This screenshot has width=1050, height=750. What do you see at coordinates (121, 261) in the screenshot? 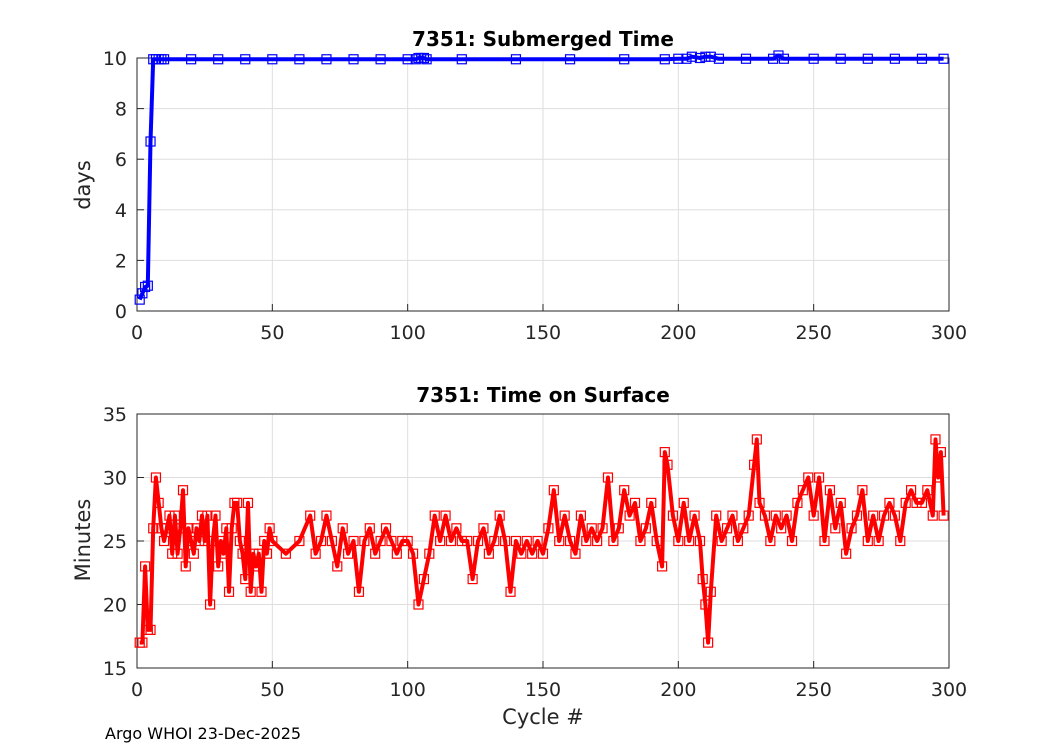
I see `y-tick-label: 2` at bounding box center [121, 261].